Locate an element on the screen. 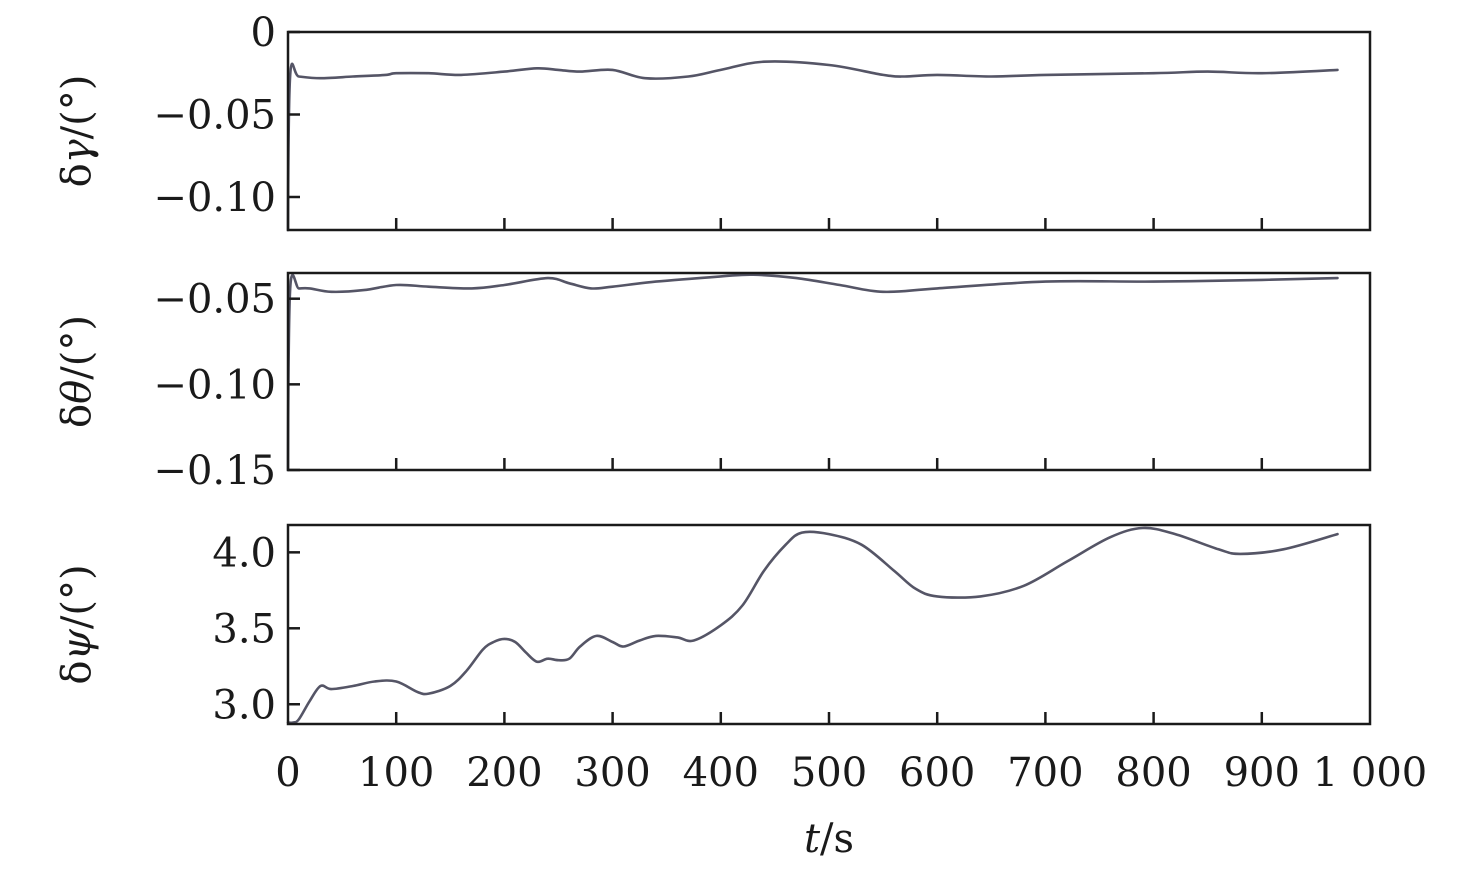 The image size is (1476, 870). series-line-gamma is located at coordinates (812, 146).